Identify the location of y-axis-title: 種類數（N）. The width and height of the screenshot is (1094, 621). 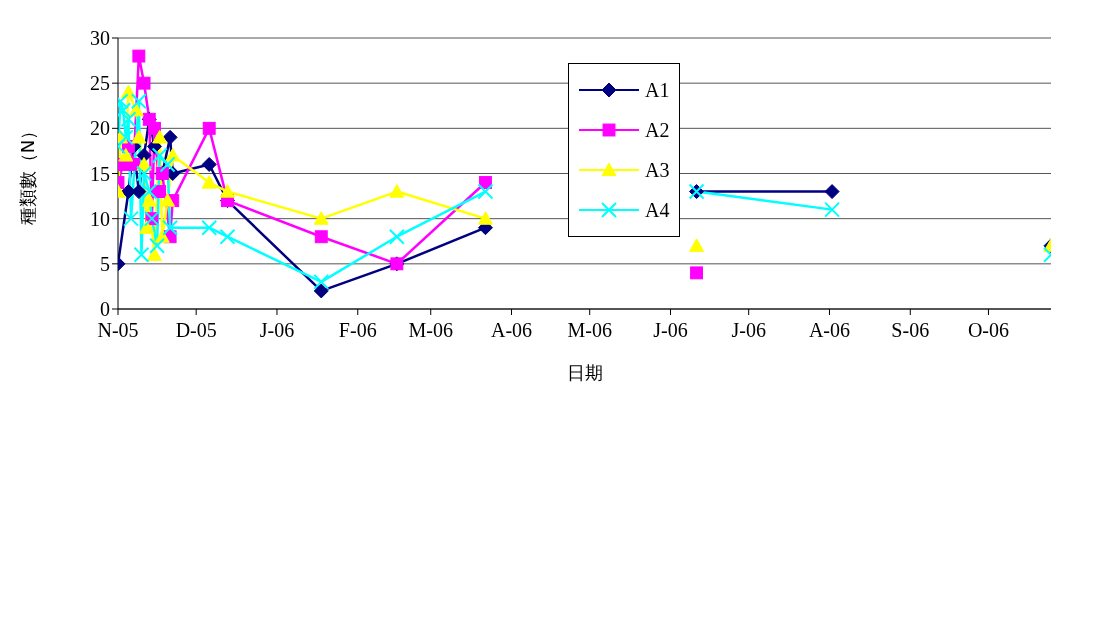
(28, 173).